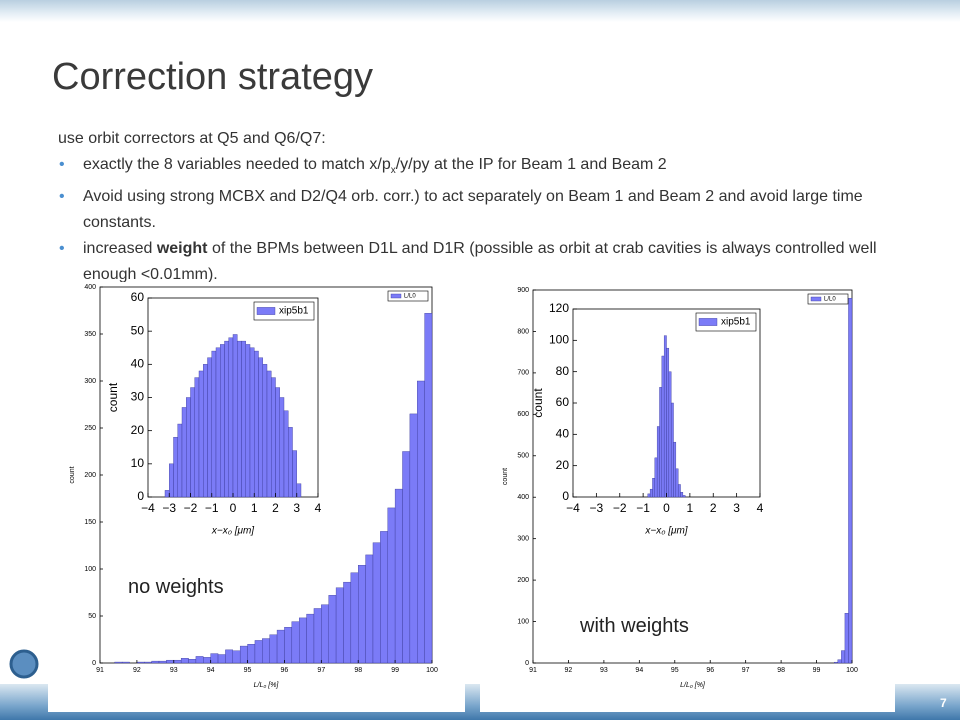 The image size is (960, 720). What do you see at coordinates (90, 287) in the screenshot?
I see `y-tick-label: 400` at bounding box center [90, 287].